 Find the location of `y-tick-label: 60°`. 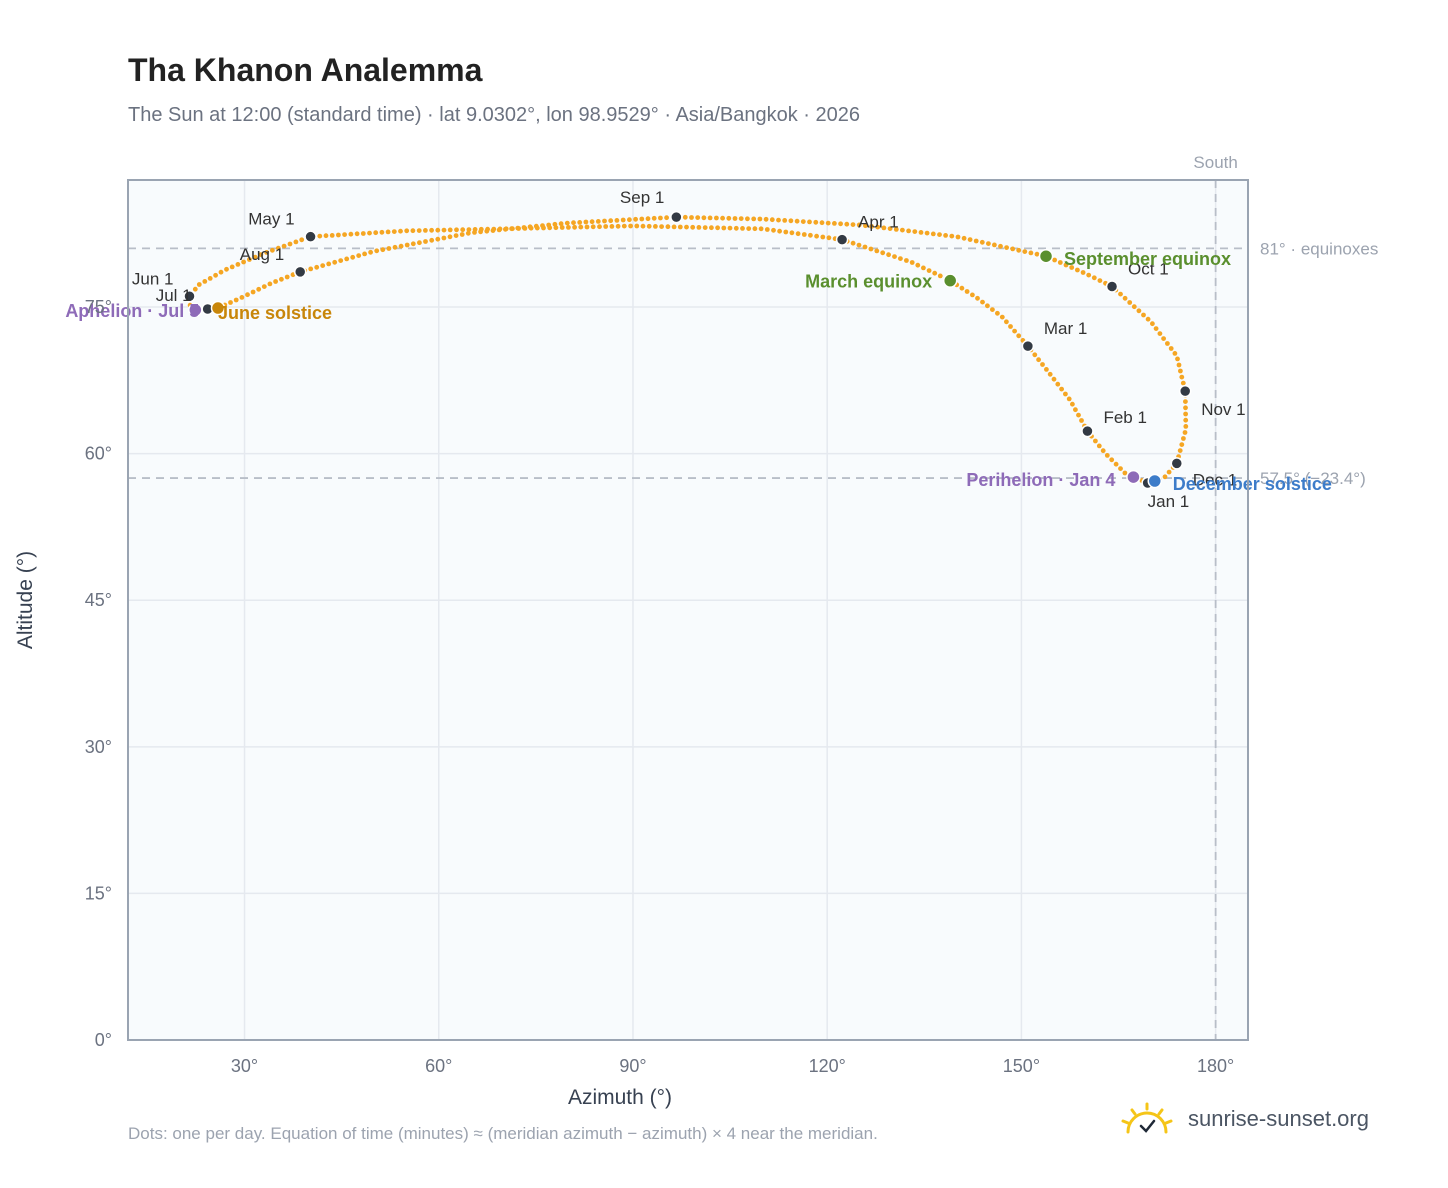

y-tick-label: 60° is located at coordinates (98, 454).